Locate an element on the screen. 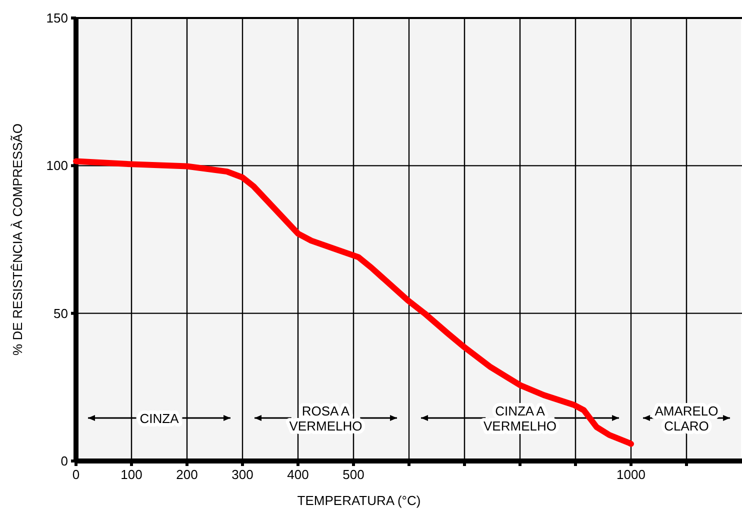 The width and height of the screenshot is (742, 511). x-tick-label: 400 is located at coordinates (298, 474).